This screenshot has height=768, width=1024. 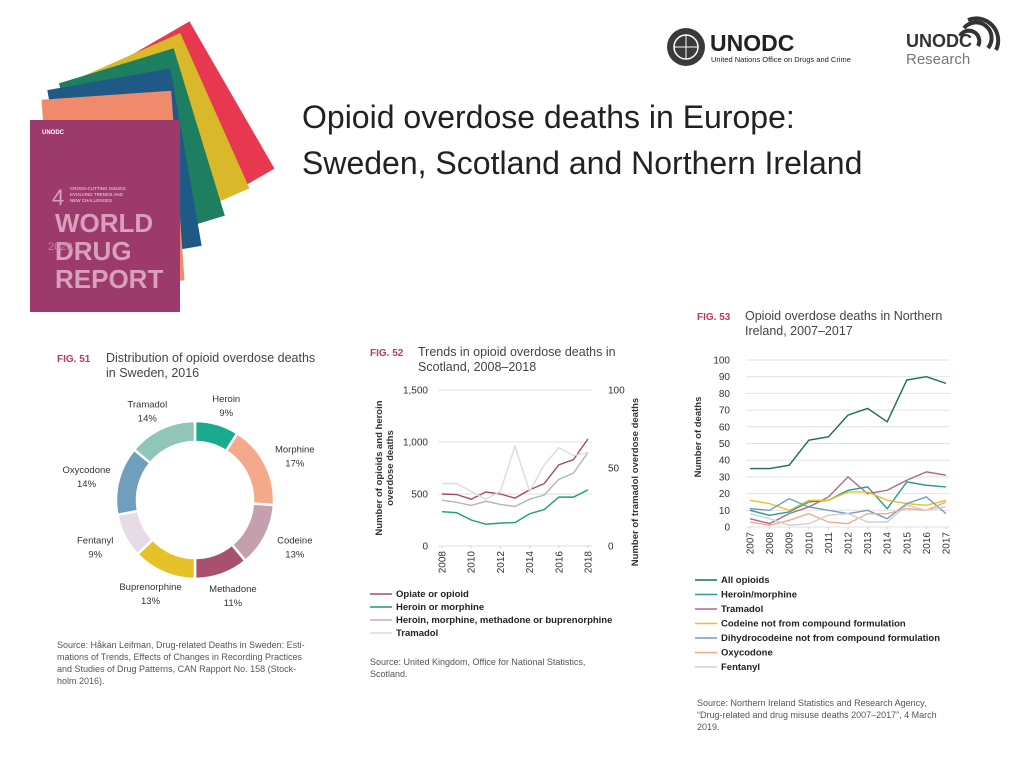 What do you see at coordinates (147, 405) in the screenshot?
I see `category-label: Tramadol` at bounding box center [147, 405].